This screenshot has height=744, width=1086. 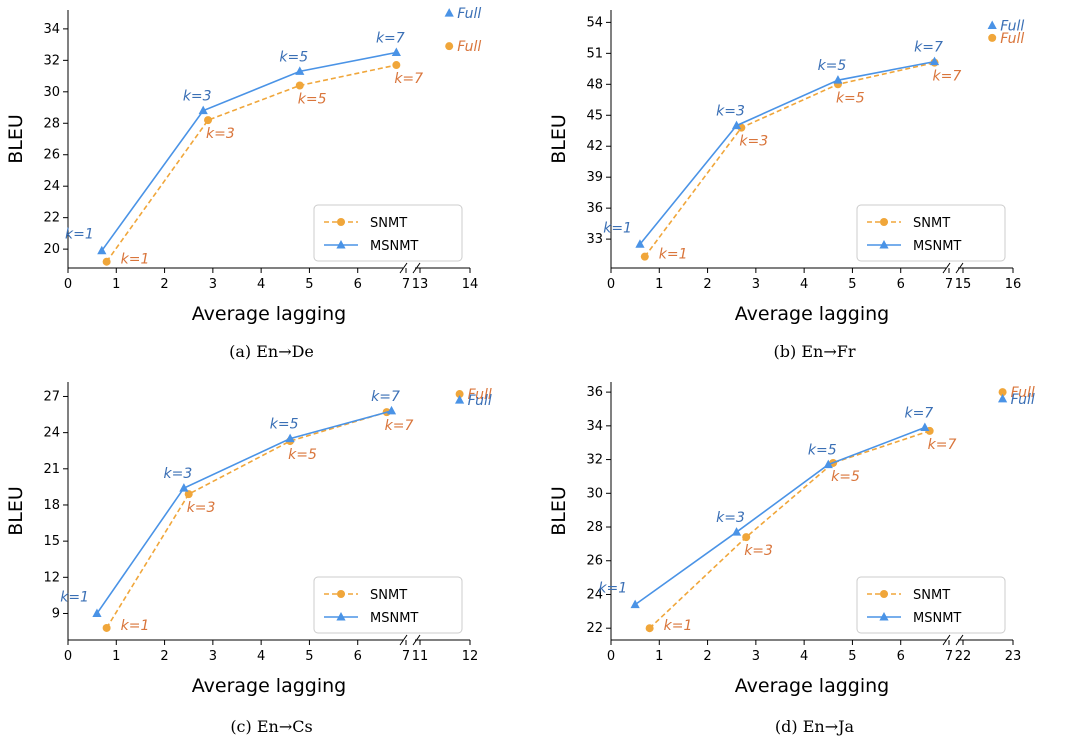 I want to click on x-tick-label: 13, so click(x=420, y=284).